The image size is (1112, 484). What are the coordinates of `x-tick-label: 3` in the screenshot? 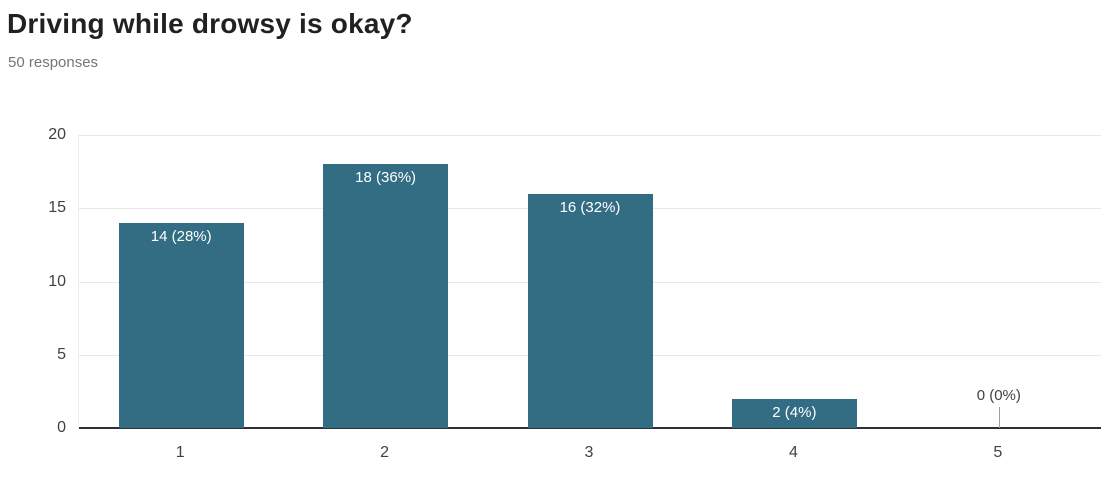 It's located at (589, 452).